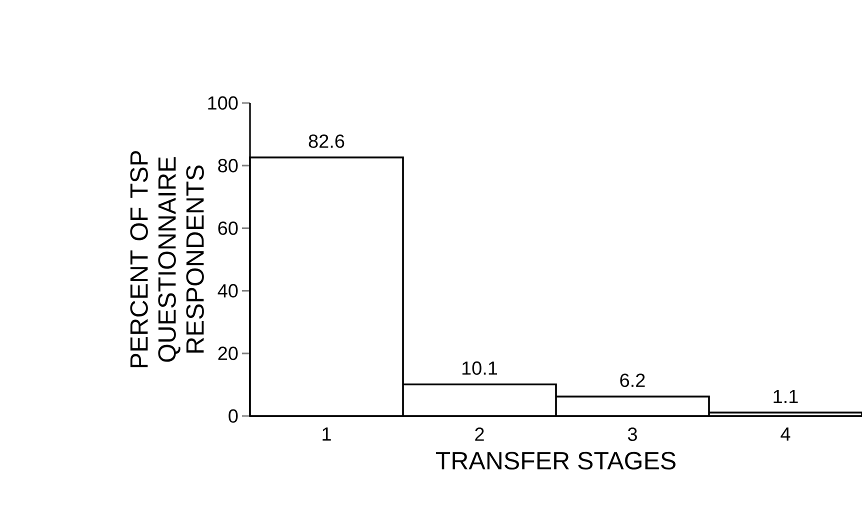 This screenshot has width=862, height=511. I want to click on bar, so click(326, 286).